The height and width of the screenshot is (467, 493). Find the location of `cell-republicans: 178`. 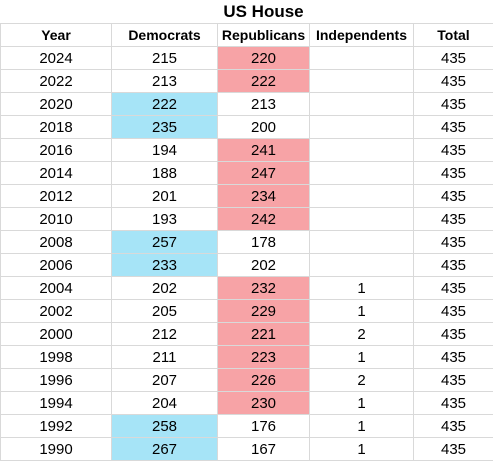

cell-republicans: 178 is located at coordinates (263, 242).